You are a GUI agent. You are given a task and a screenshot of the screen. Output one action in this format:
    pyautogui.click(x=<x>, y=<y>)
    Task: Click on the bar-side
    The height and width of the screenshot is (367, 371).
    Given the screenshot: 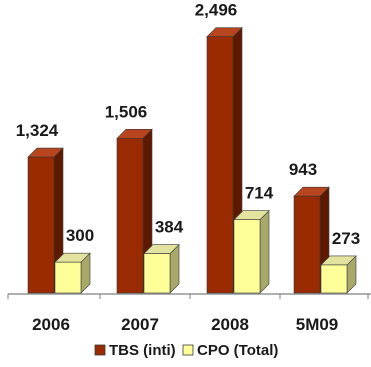 What is the action you would take?
    pyautogui.click(x=264, y=251)
    